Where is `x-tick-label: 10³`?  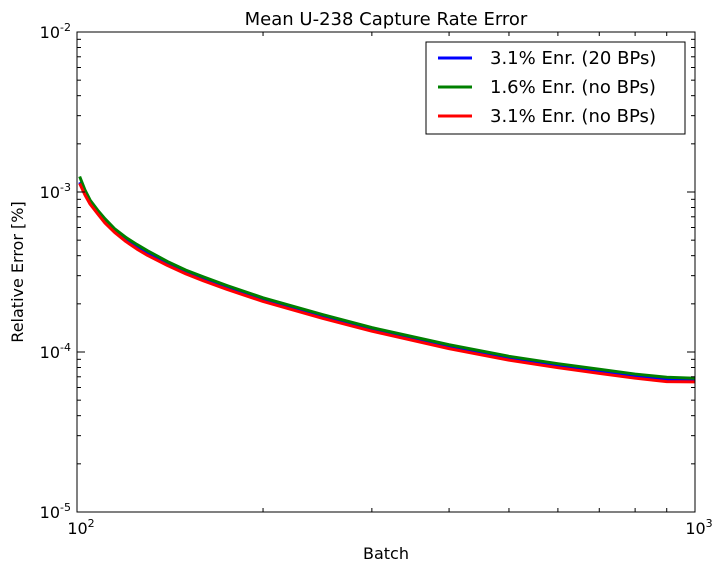 x-tick-label: 10³ is located at coordinates (698, 527).